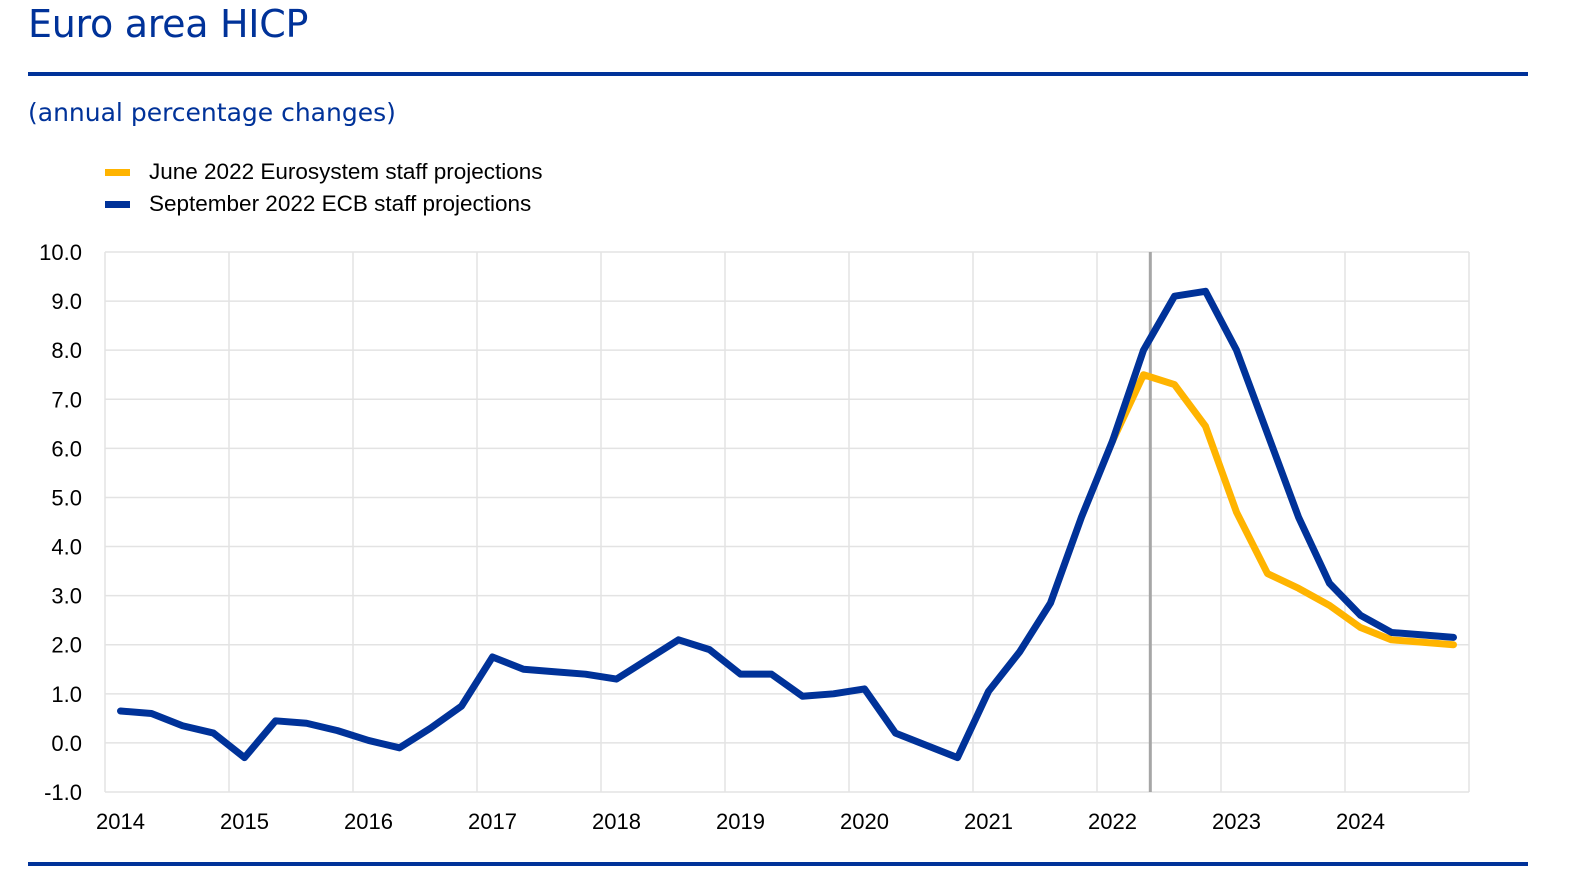  I want to click on y-tick-label: 2.0, so click(66, 645).